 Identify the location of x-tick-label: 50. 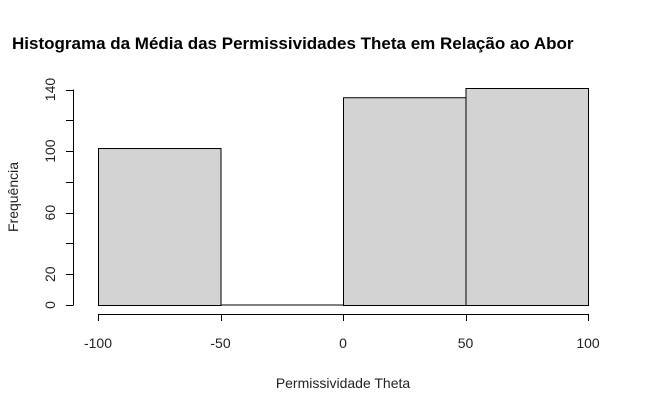
(466, 343).